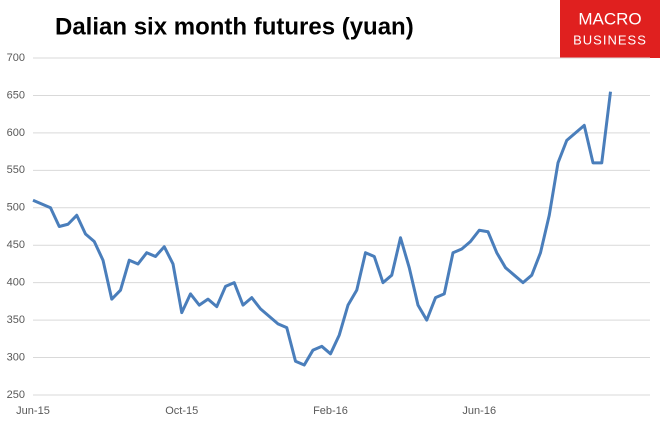 This screenshot has width=662, height=428. Describe the element at coordinates (16, 245) in the screenshot. I see `y-tick-label: 450` at that location.